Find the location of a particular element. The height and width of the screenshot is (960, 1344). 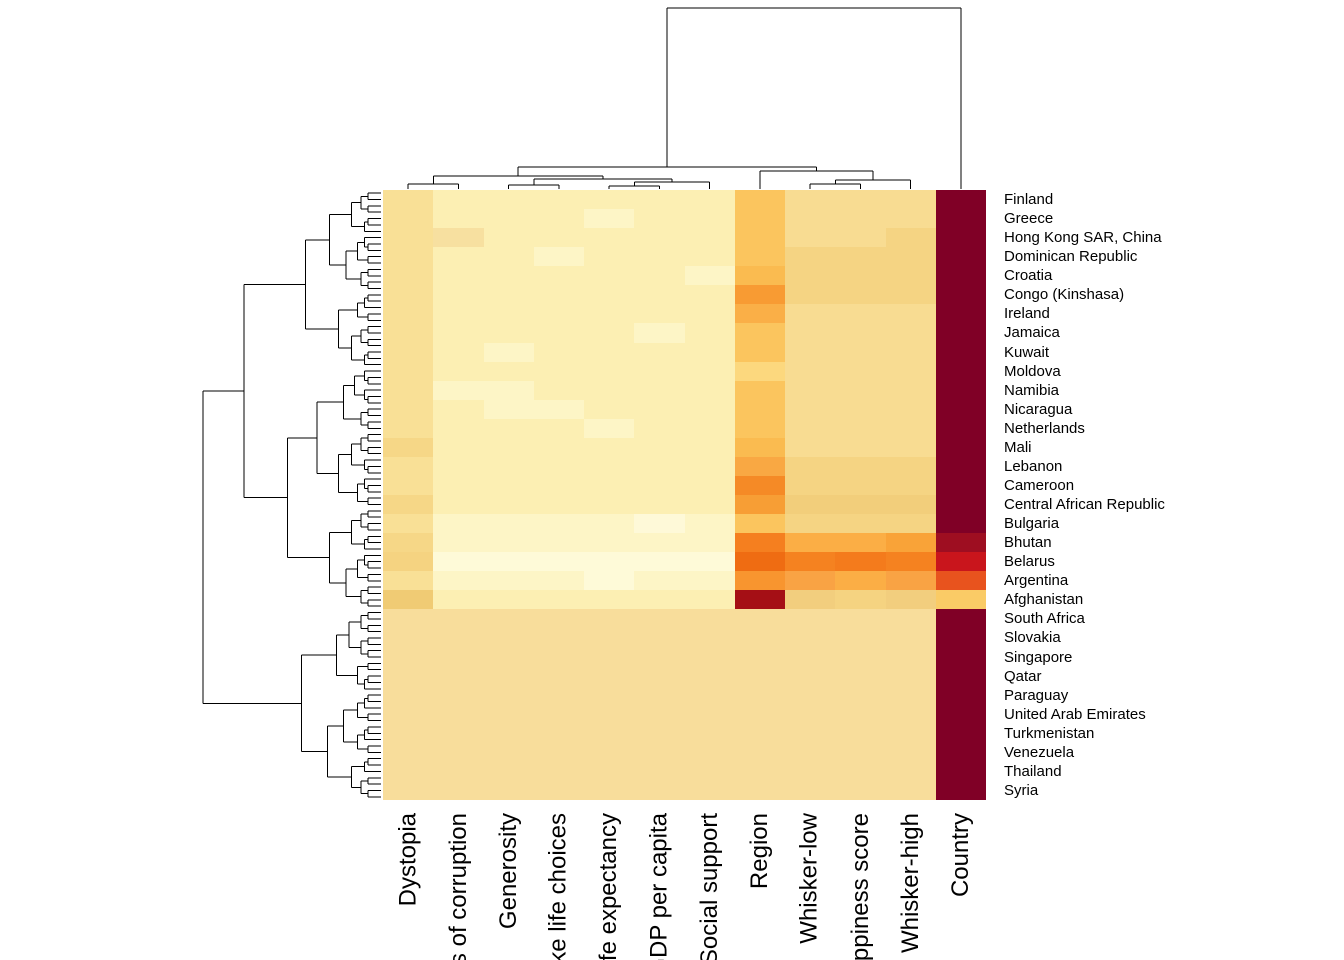

row-label: Netherlands is located at coordinates (1044, 428).